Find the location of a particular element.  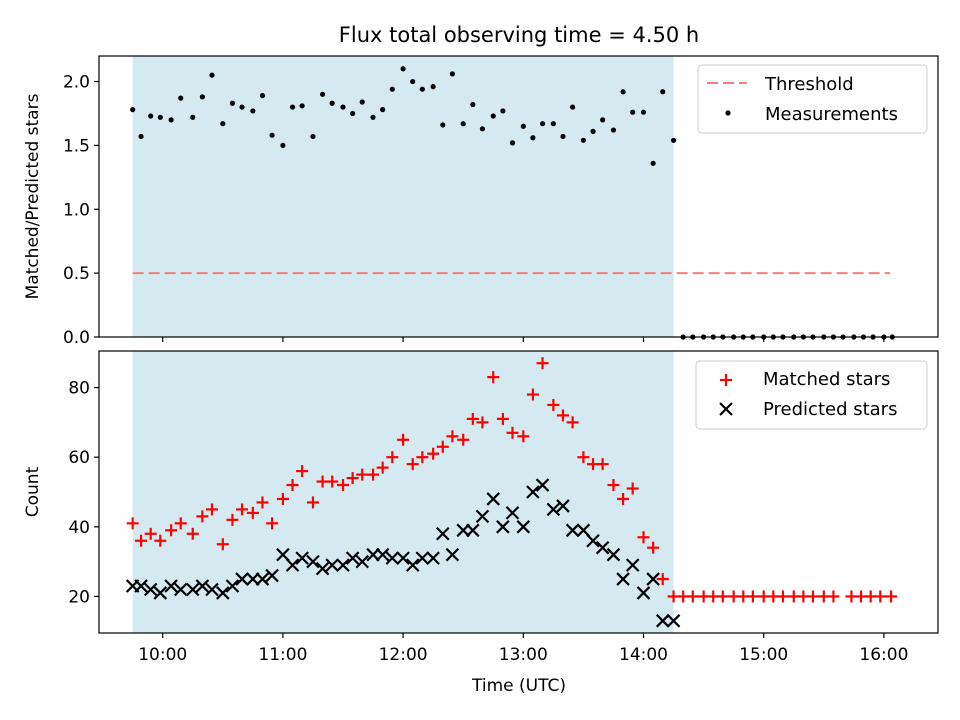

bottom-legend: Matched stars Predicted stars is located at coordinates (811, 395).